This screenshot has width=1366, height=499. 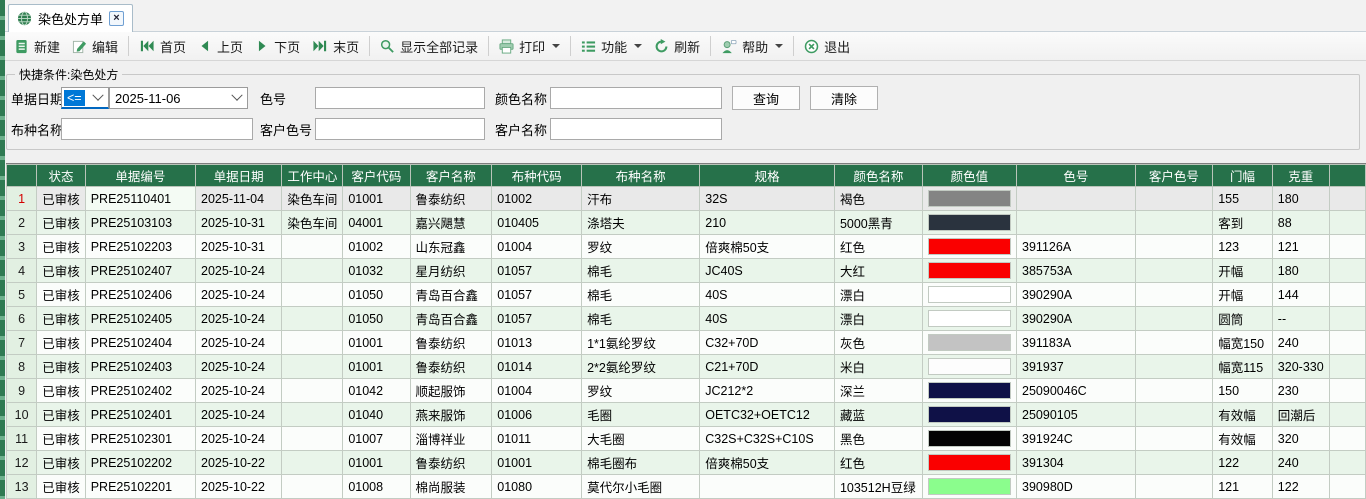 What do you see at coordinates (451, 486) in the screenshot?
I see `cell-cust_name: 棉尚服装` at bounding box center [451, 486].